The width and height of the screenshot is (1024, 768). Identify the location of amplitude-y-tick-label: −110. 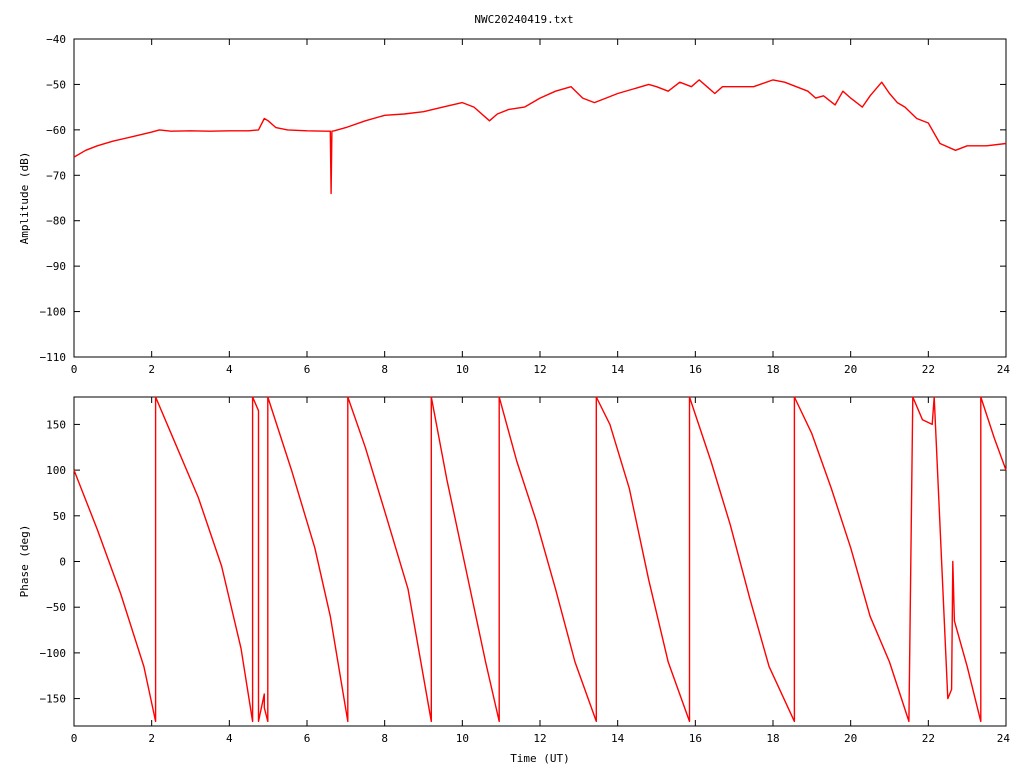
(53, 357).